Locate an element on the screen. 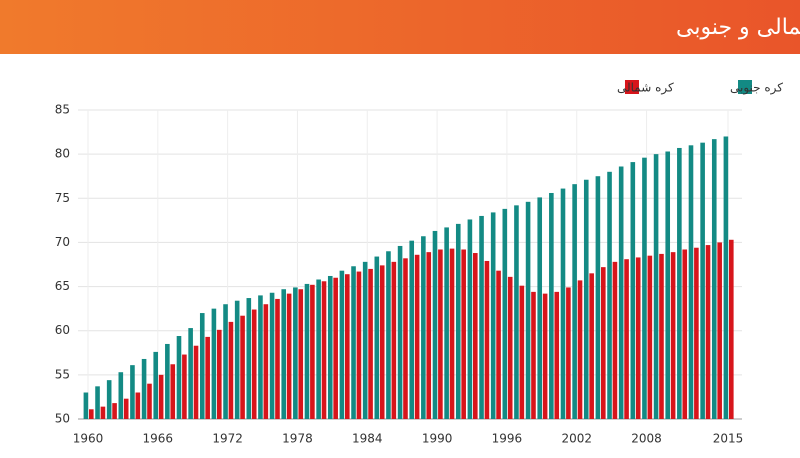 This screenshot has width=800, height=458. x-tick-label: 1990 is located at coordinates (437, 439).